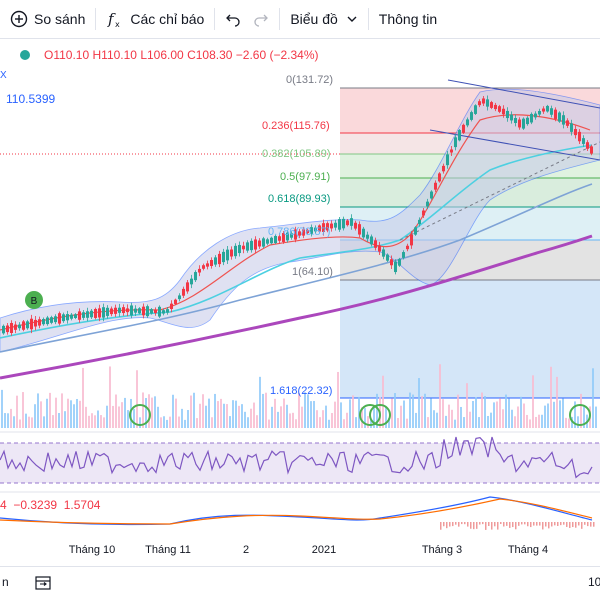 The height and width of the screenshot is (601, 600). I want to click on svg-text: B, so click(34, 301).